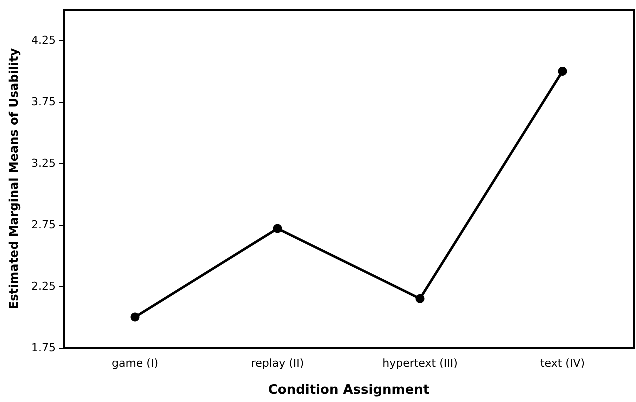 The height and width of the screenshot is (402, 636). Describe the element at coordinates (349, 390) in the screenshot. I see `x-axis-title: Condition Assignment` at that location.